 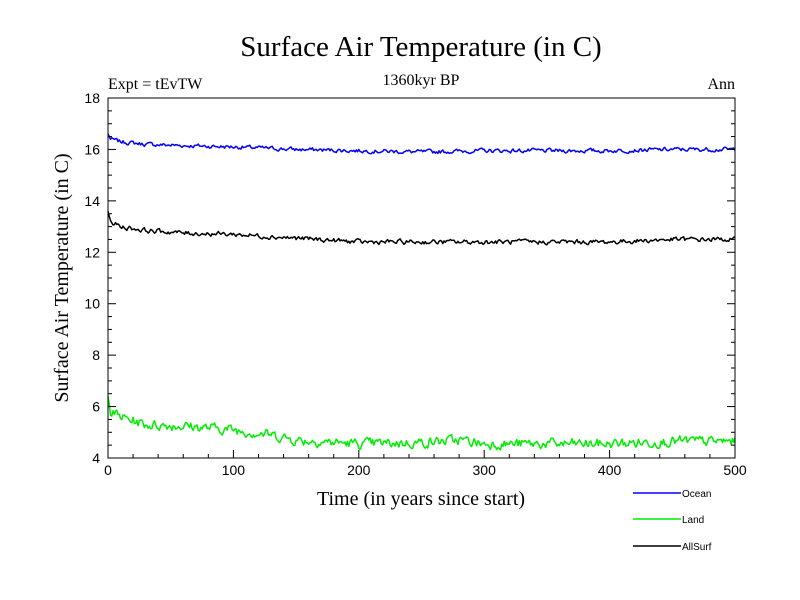 I want to click on legend-label-land: Land, so click(x=693, y=520).